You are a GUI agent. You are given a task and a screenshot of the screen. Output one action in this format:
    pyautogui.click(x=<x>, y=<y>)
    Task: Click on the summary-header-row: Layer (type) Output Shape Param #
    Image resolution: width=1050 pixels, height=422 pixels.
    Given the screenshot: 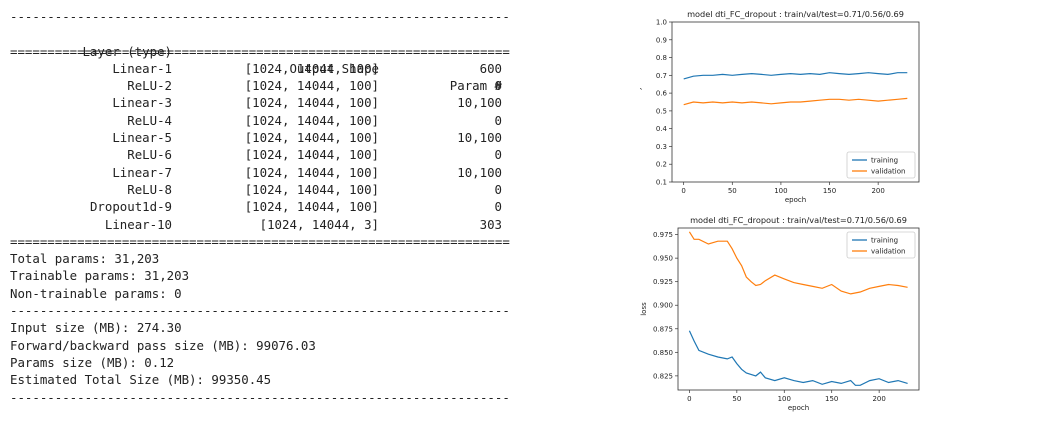 What is the action you would take?
    pyautogui.click(x=260, y=59)
    